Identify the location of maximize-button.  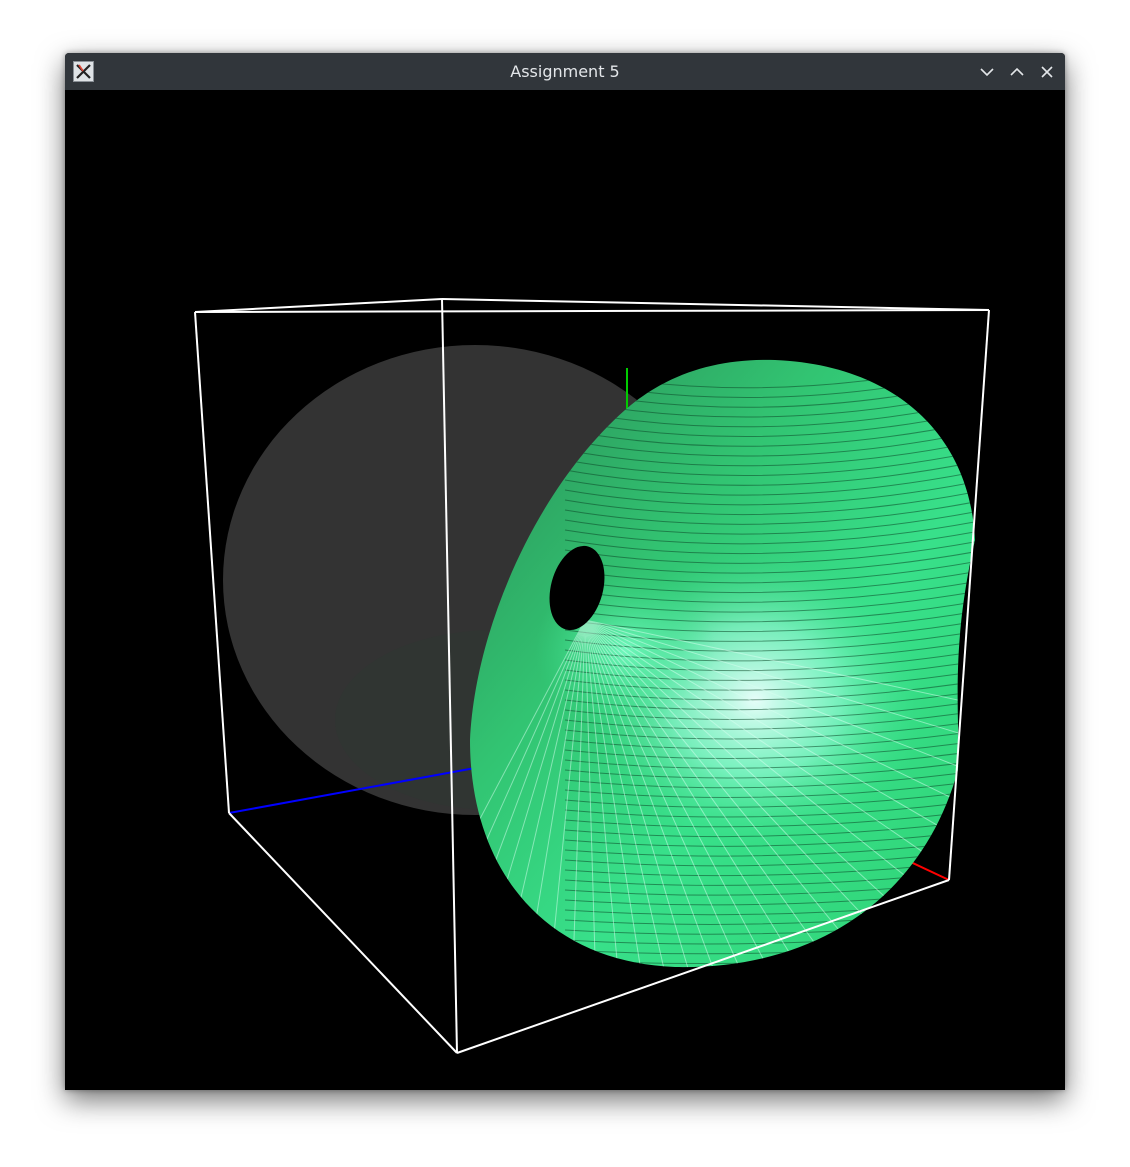
(1017, 72).